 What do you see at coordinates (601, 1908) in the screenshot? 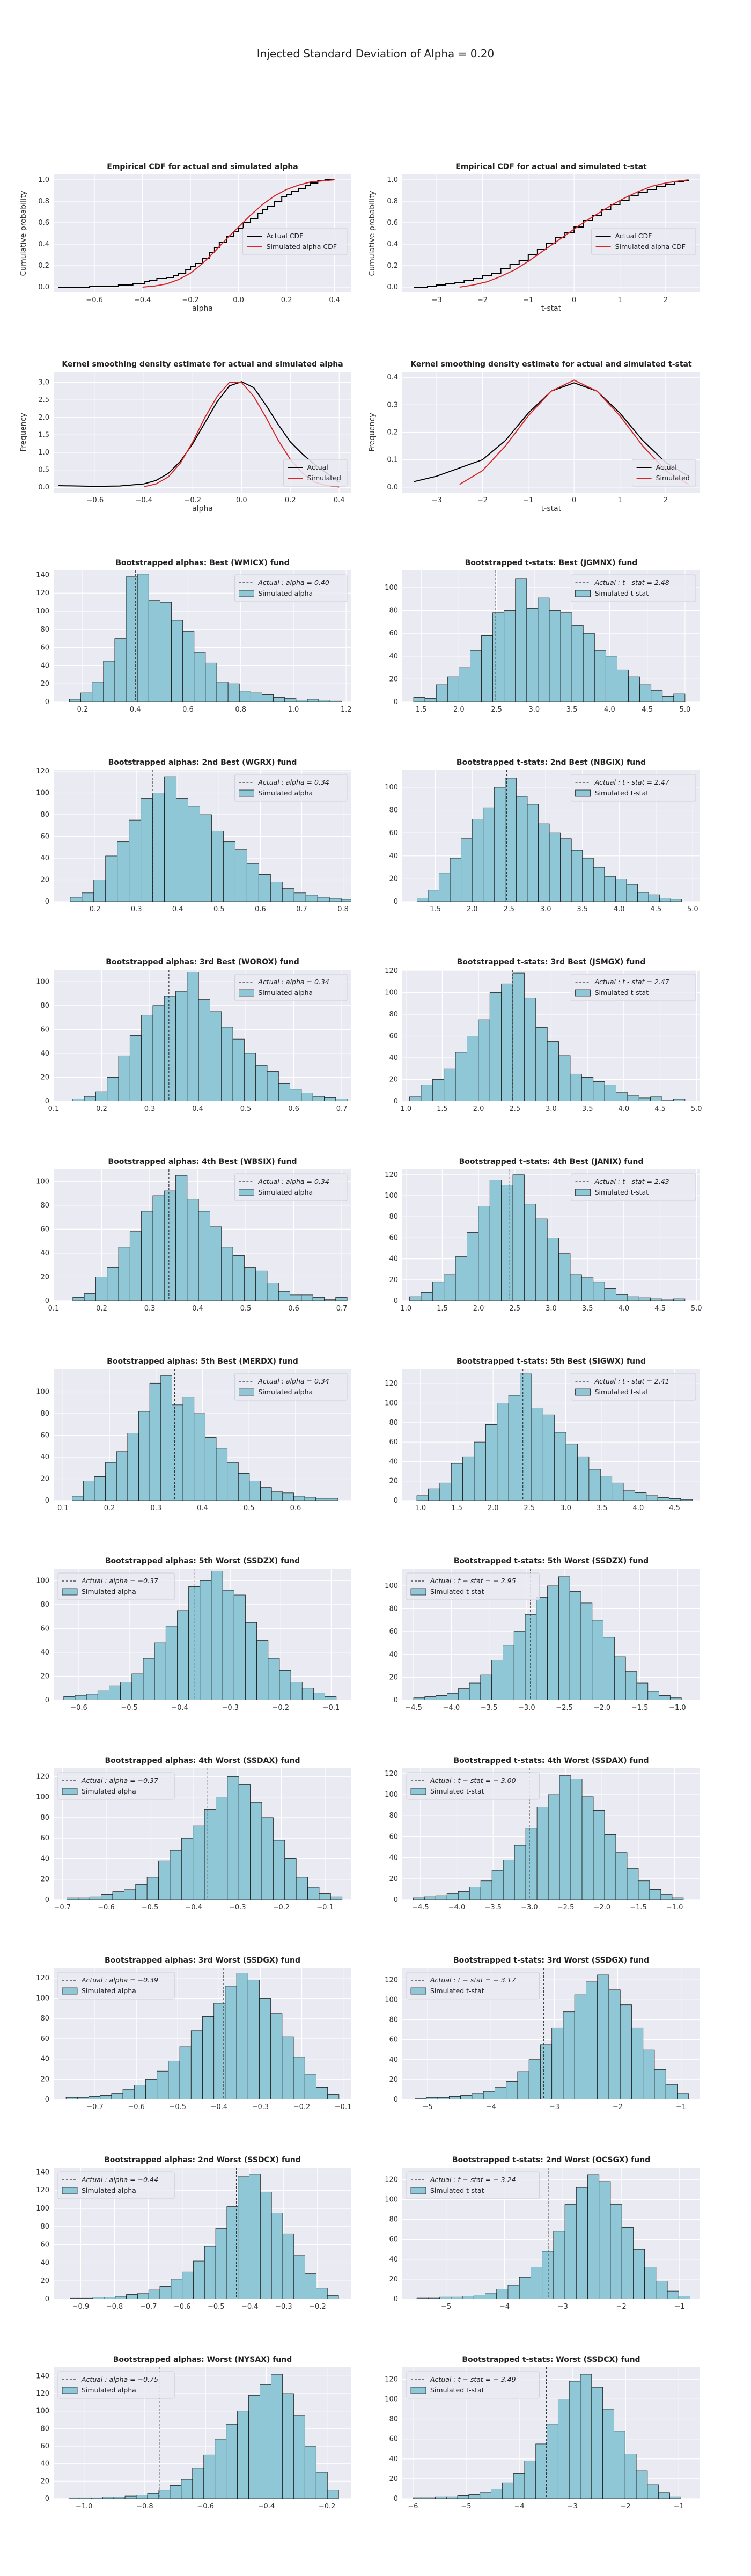
I see `x-tick-label: −2.0` at bounding box center [601, 1908].